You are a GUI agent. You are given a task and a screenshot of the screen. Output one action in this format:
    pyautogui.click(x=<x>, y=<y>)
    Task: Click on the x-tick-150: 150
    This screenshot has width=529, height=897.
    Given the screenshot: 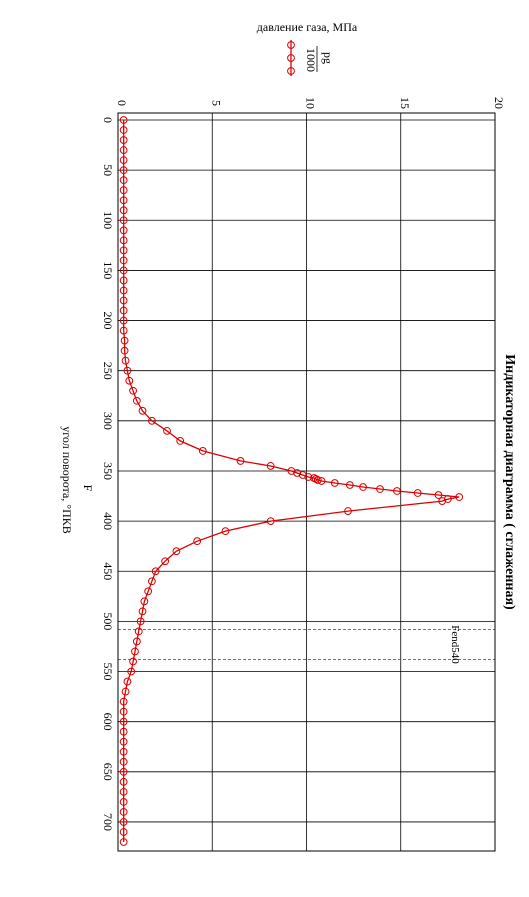 What is the action you would take?
    pyautogui.click(x=108, y=270)
    